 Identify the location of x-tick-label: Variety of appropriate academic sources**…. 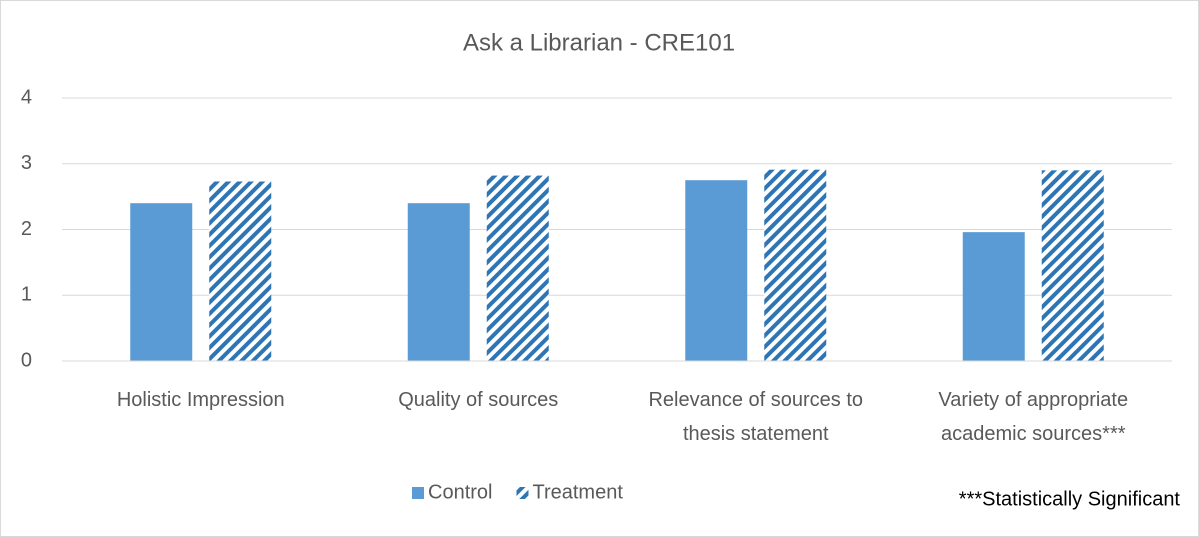
(1033, 417).